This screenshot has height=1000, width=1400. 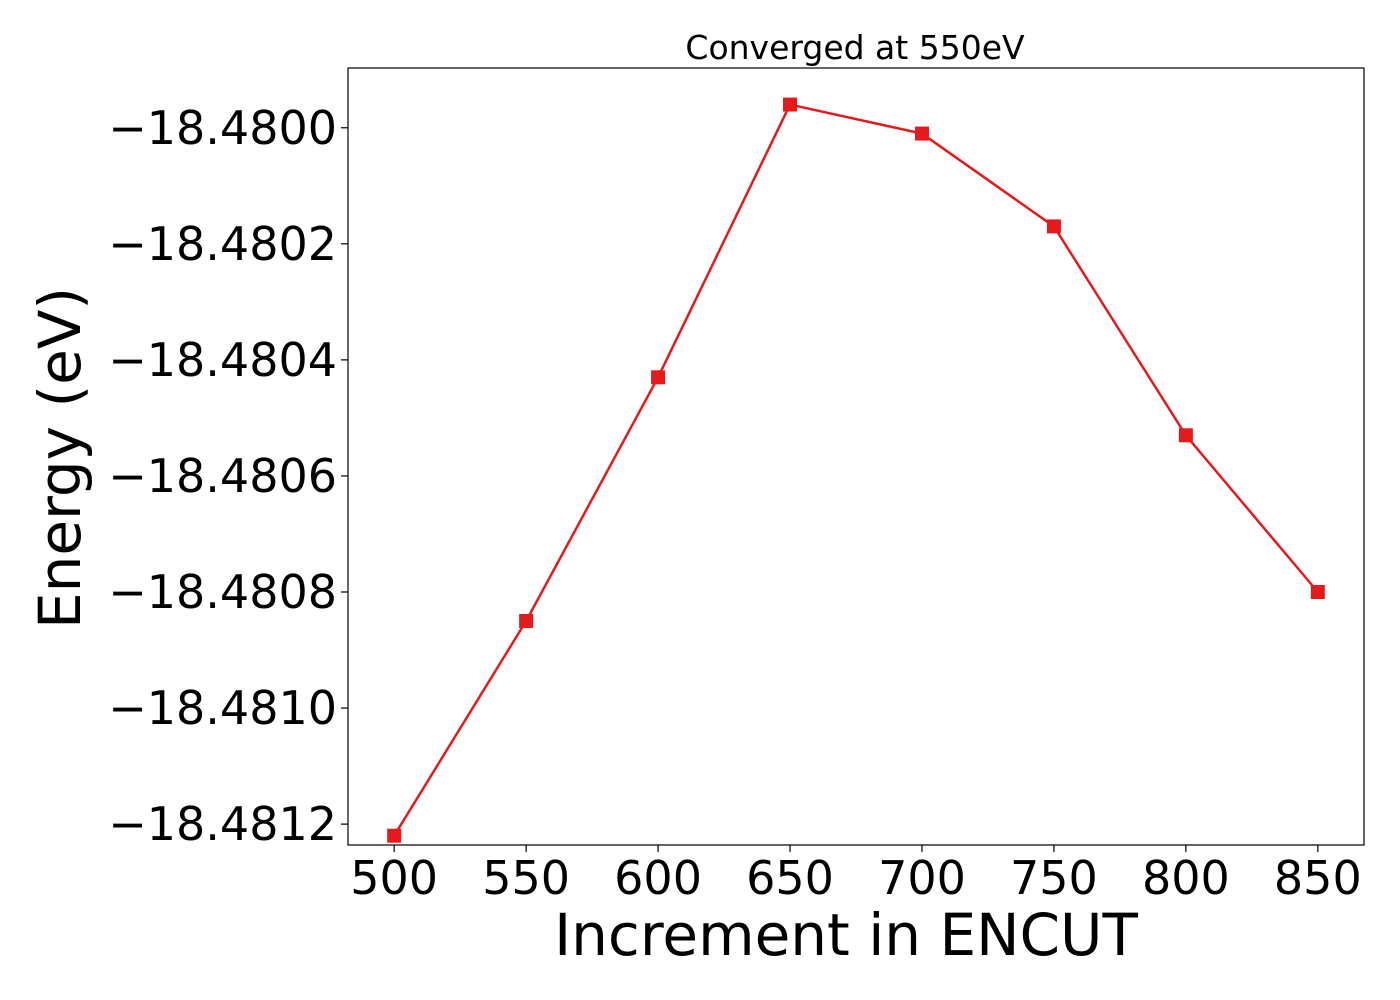 What do you see at coordinates (222, 592) in the screenshot?
I see `y-tick-label: −18.4808` at bounding box center [222, 592].